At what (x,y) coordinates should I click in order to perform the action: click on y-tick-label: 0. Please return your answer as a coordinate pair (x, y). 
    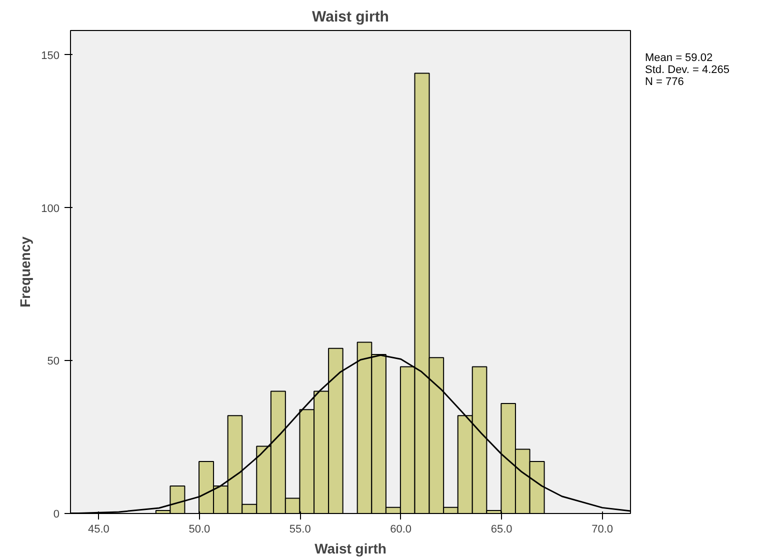
    Looking at the image, I should click on (56, 514).